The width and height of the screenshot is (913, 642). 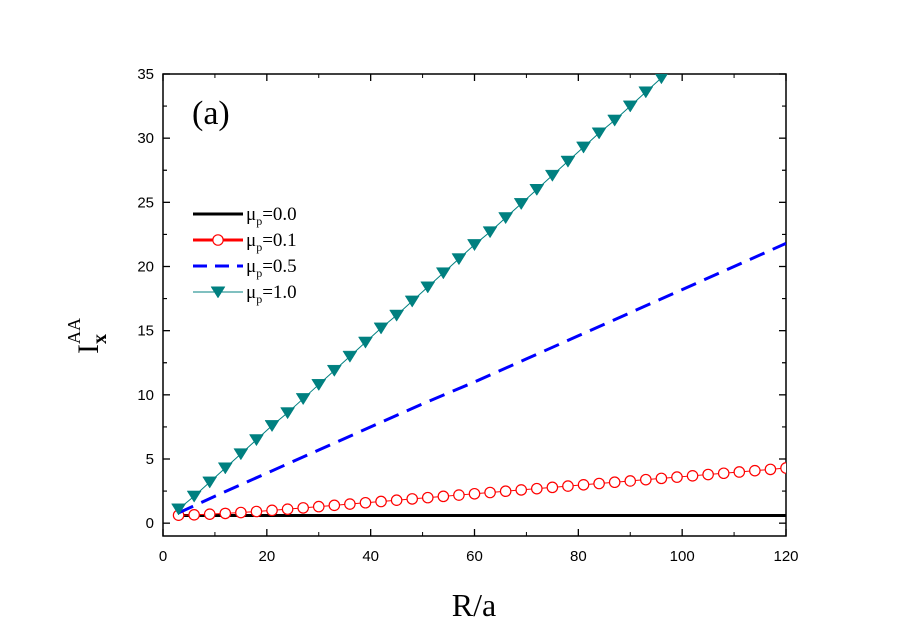 What do you see at coordinates (271, 268) in the screenshot?
I see `legend-label-2: μp=0.5` at bounding box center [271, 268].